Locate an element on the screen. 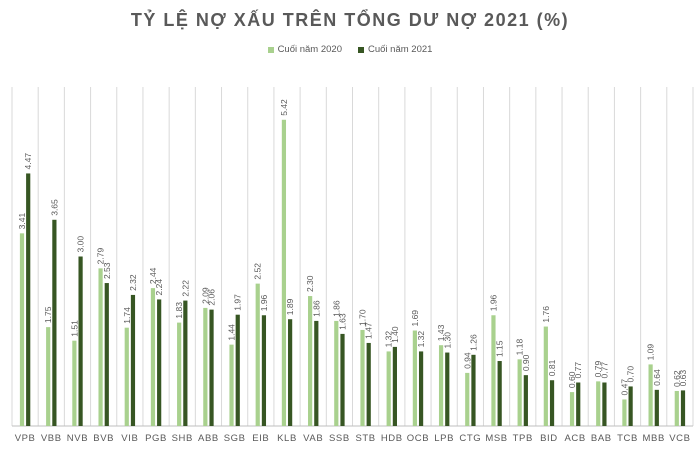  bar-ocb-2021 is located at coordinates (421, 388).